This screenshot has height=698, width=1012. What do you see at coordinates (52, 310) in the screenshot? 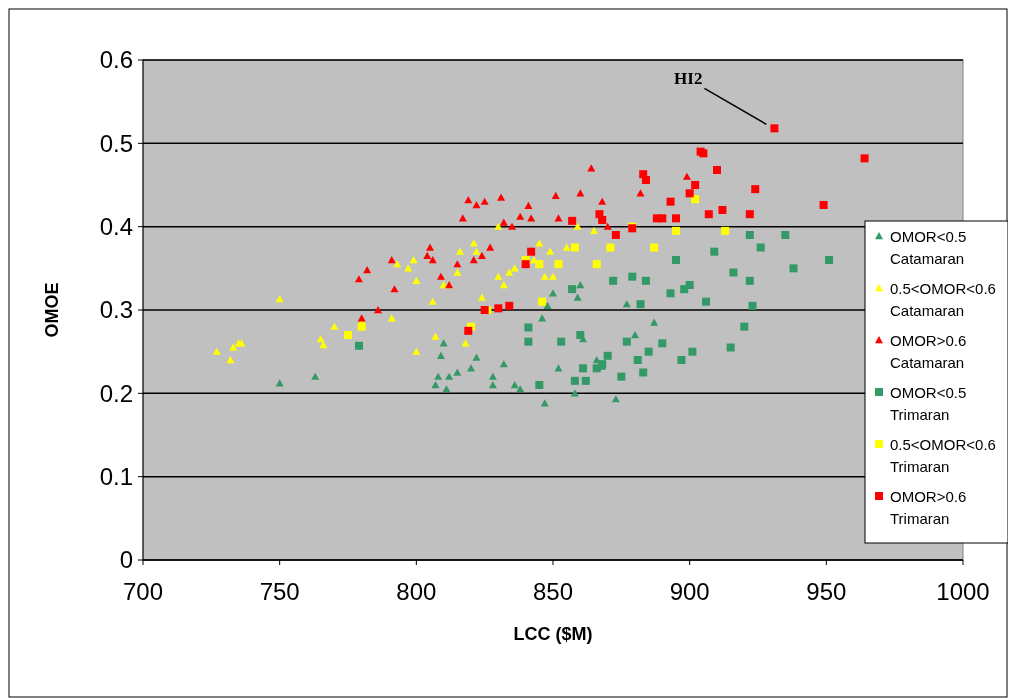
I see `y-axis-title: OMOE` at bounding box center [52, 310].